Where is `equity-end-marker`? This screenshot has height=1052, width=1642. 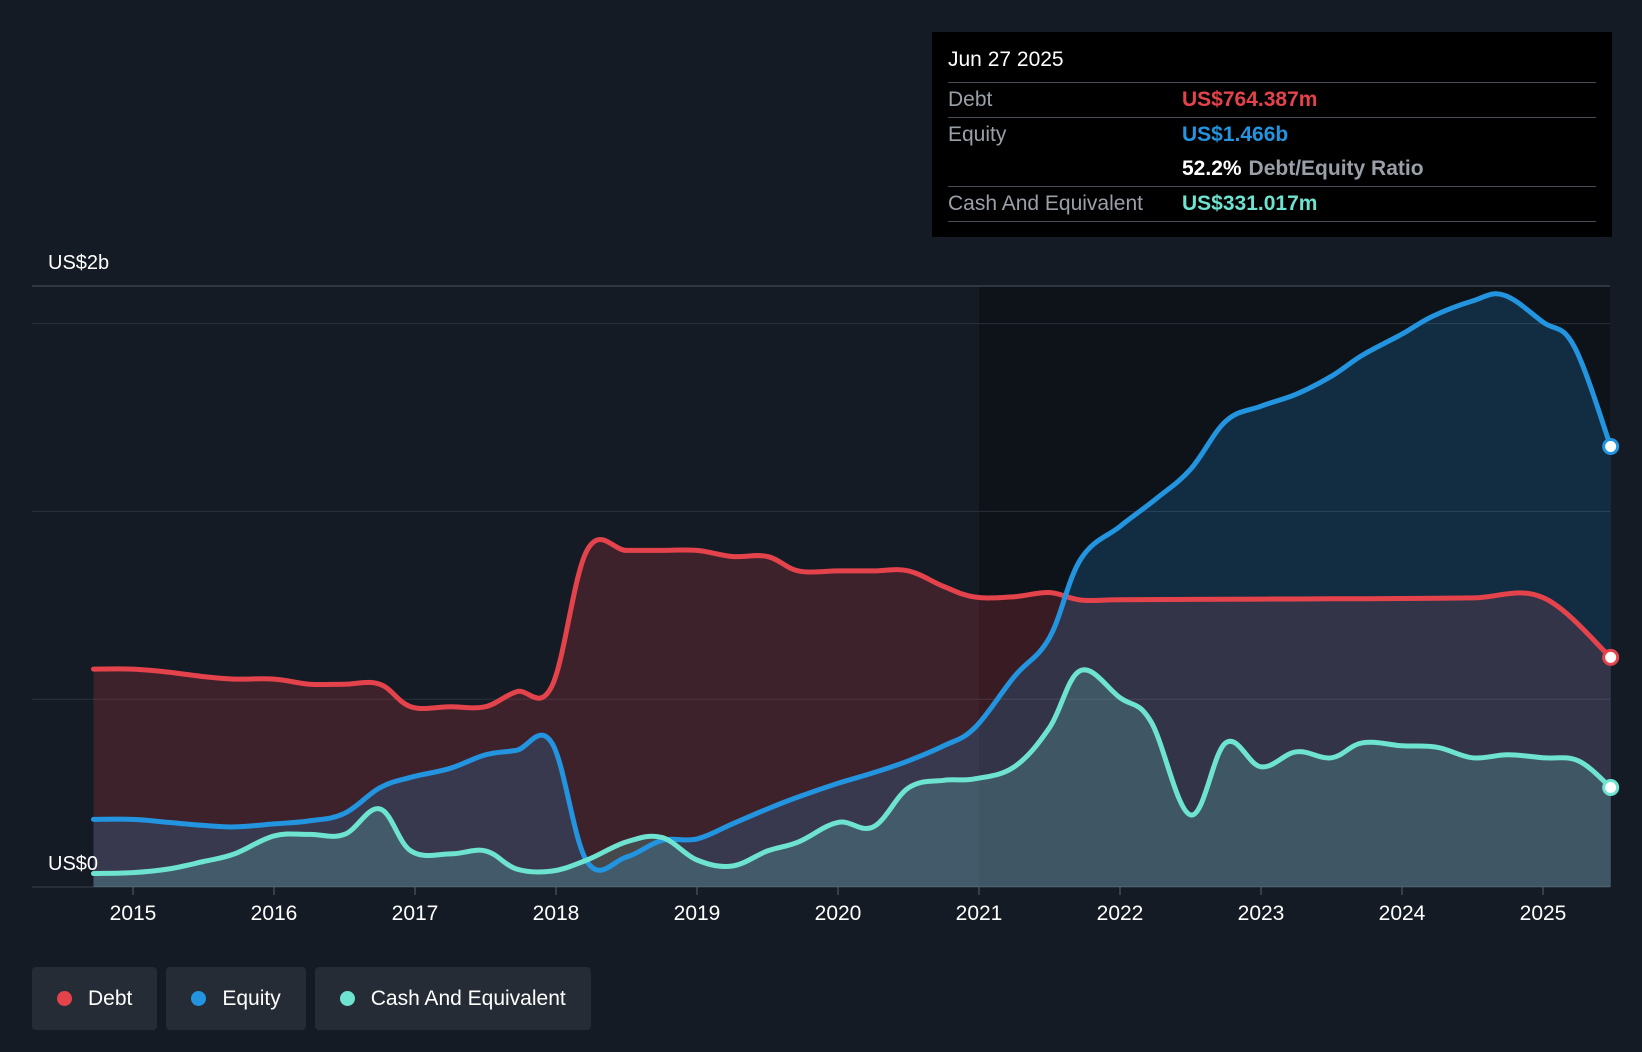
equity-end-marker is located at coordinates (1611, 446).